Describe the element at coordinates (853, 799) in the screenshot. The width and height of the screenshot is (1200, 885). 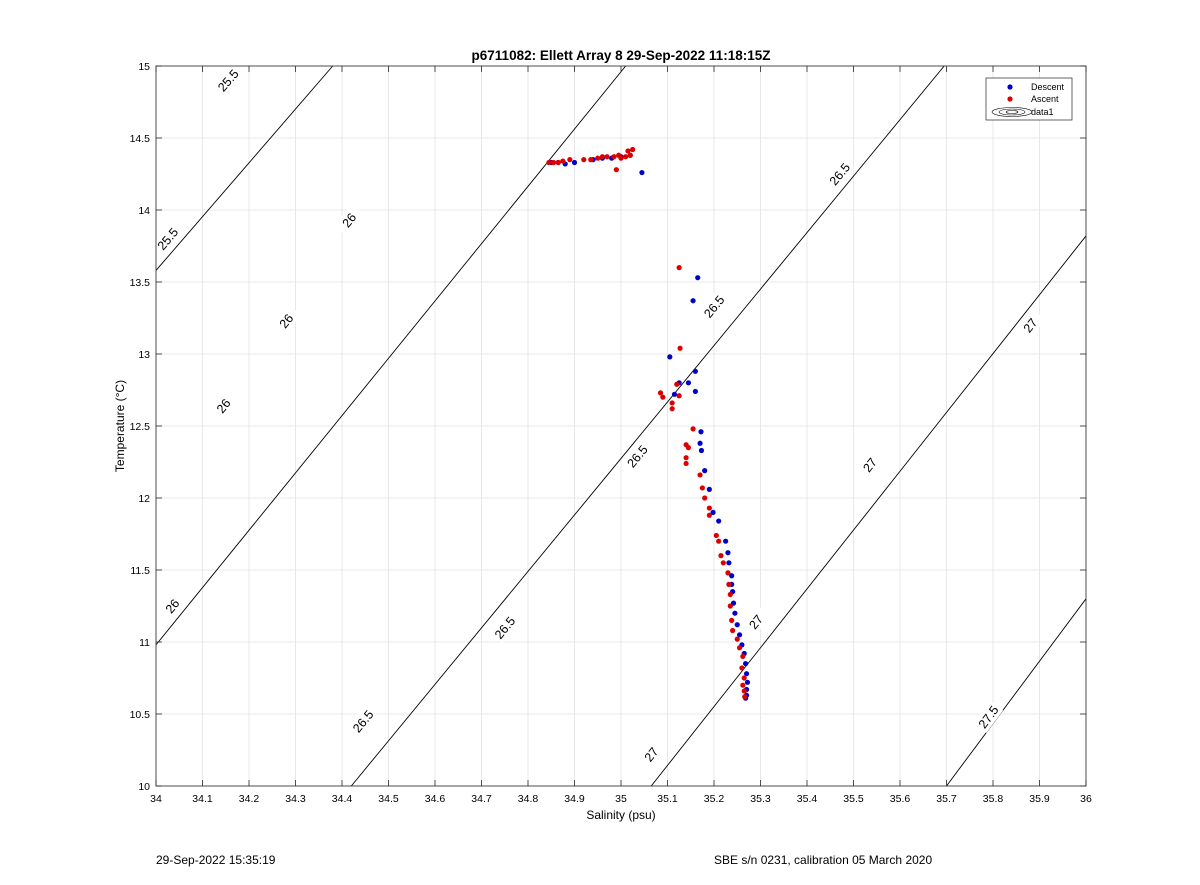
I see `x-tick-label: 35.5` at that location.